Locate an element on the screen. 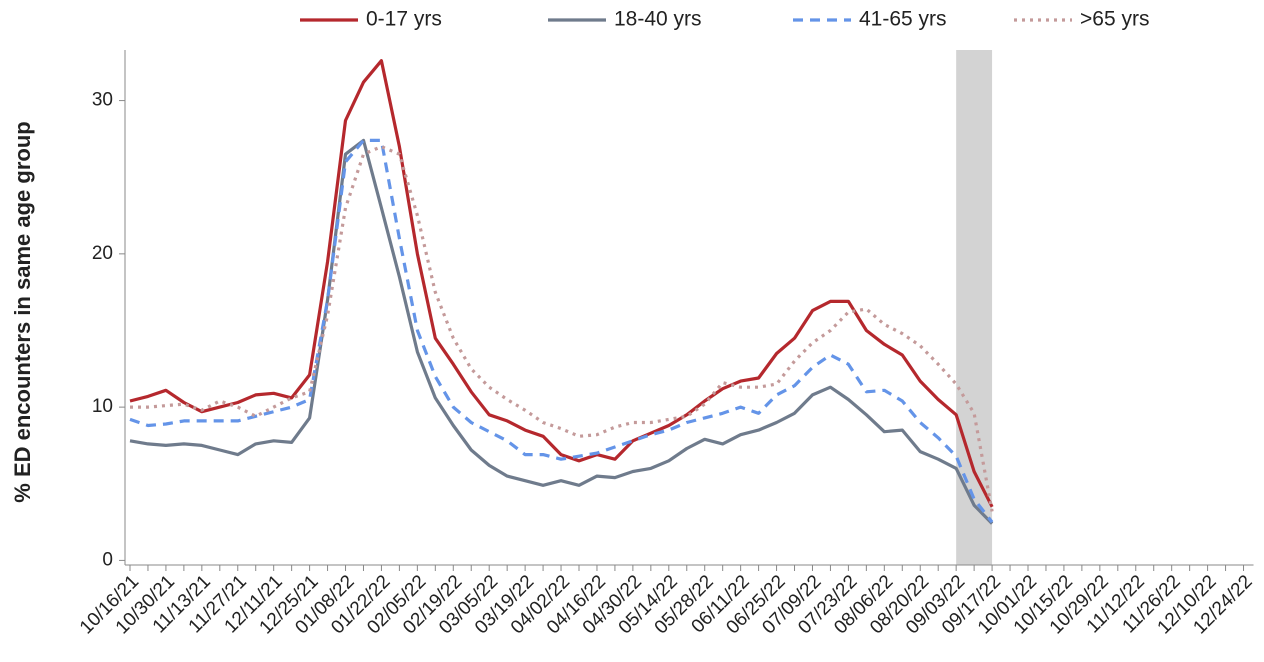  legend-label: 41-65 yrs is located at coordinates (903, 19).